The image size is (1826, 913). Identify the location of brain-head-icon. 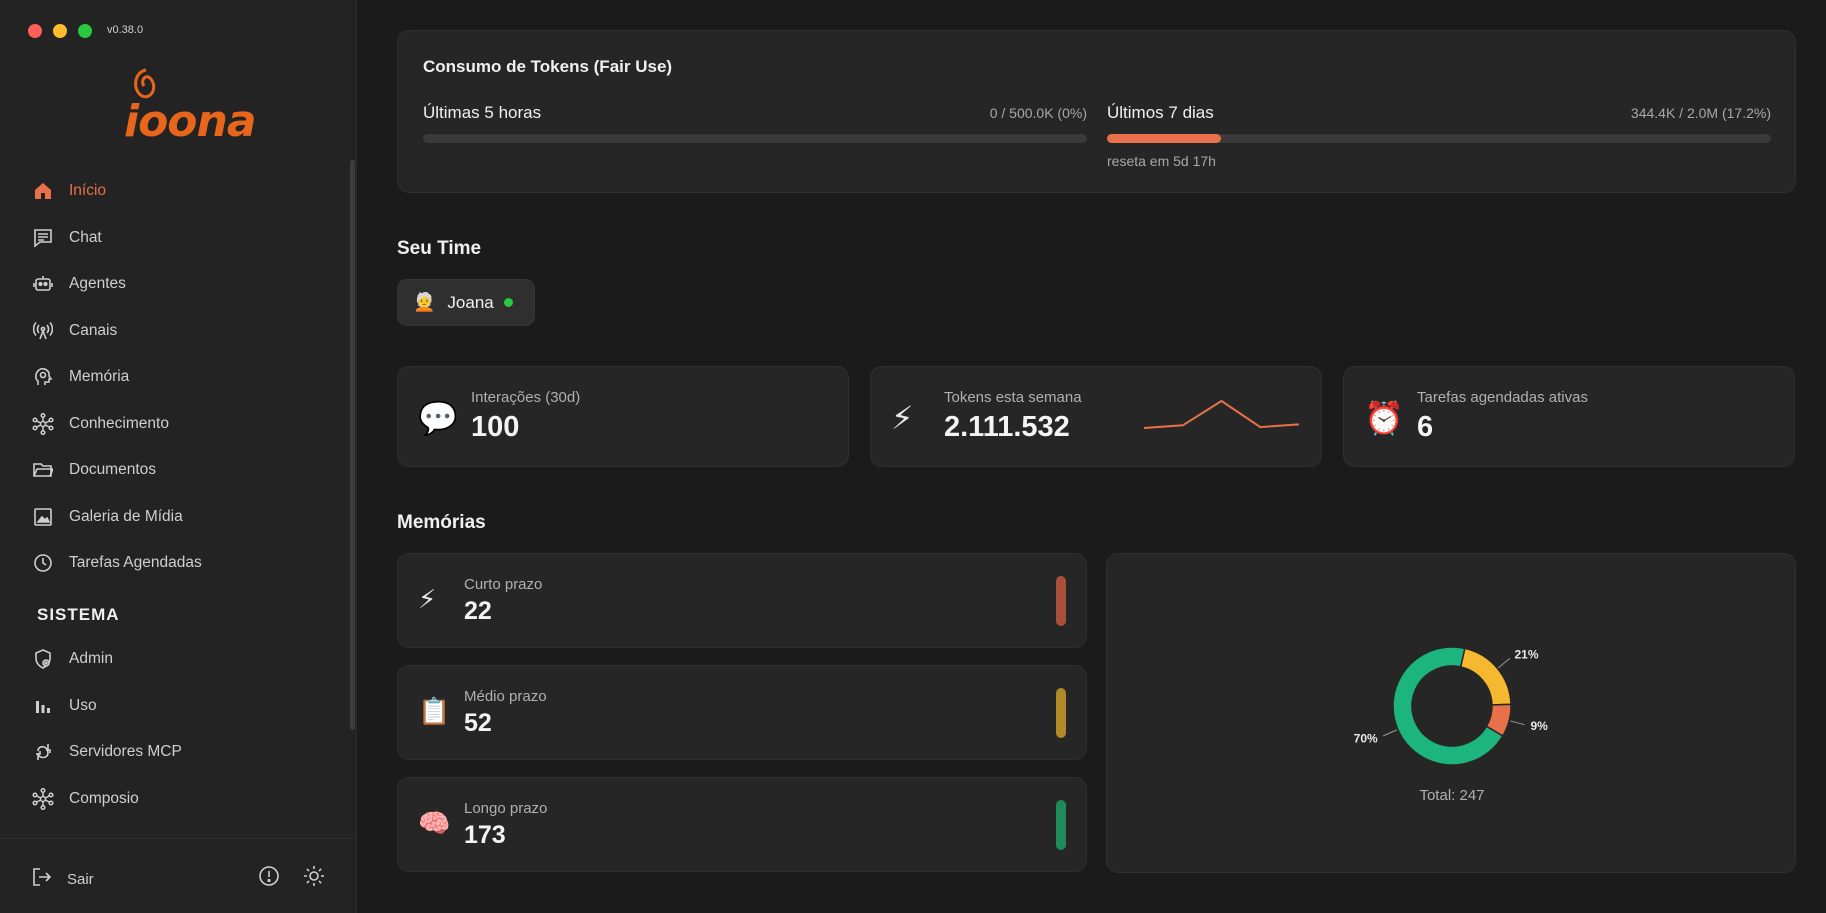
(43, 377).